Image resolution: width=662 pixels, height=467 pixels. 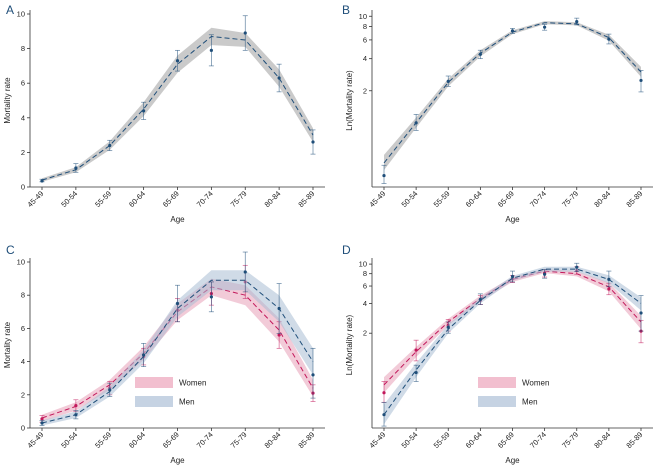 I want to click on legend: Women Men, so click(x=170, y=392).